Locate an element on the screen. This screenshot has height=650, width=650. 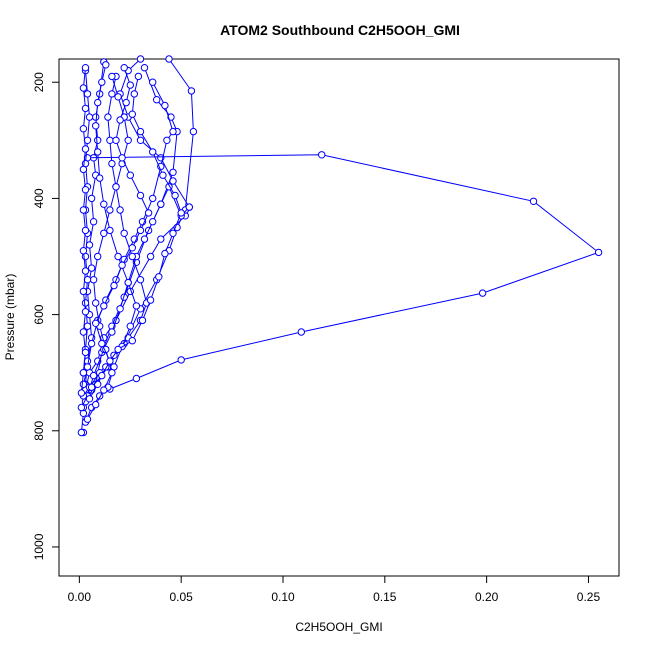
y-axis-label: Pressure (mbar) is located at coordinates (10, 317).